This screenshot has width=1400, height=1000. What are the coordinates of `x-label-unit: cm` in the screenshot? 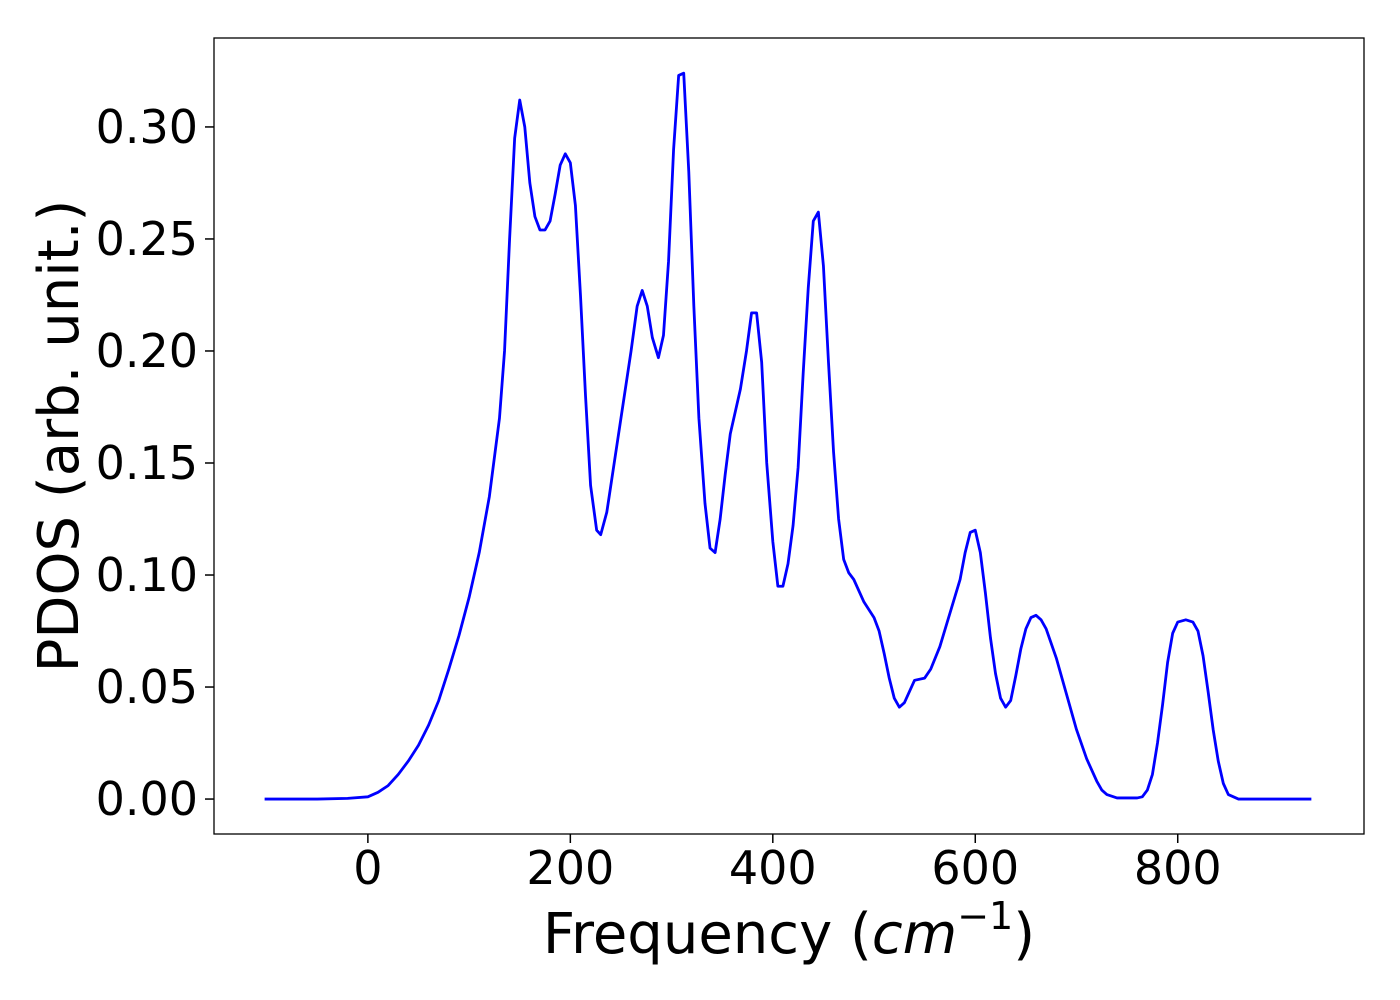 It's located at (914, 934).